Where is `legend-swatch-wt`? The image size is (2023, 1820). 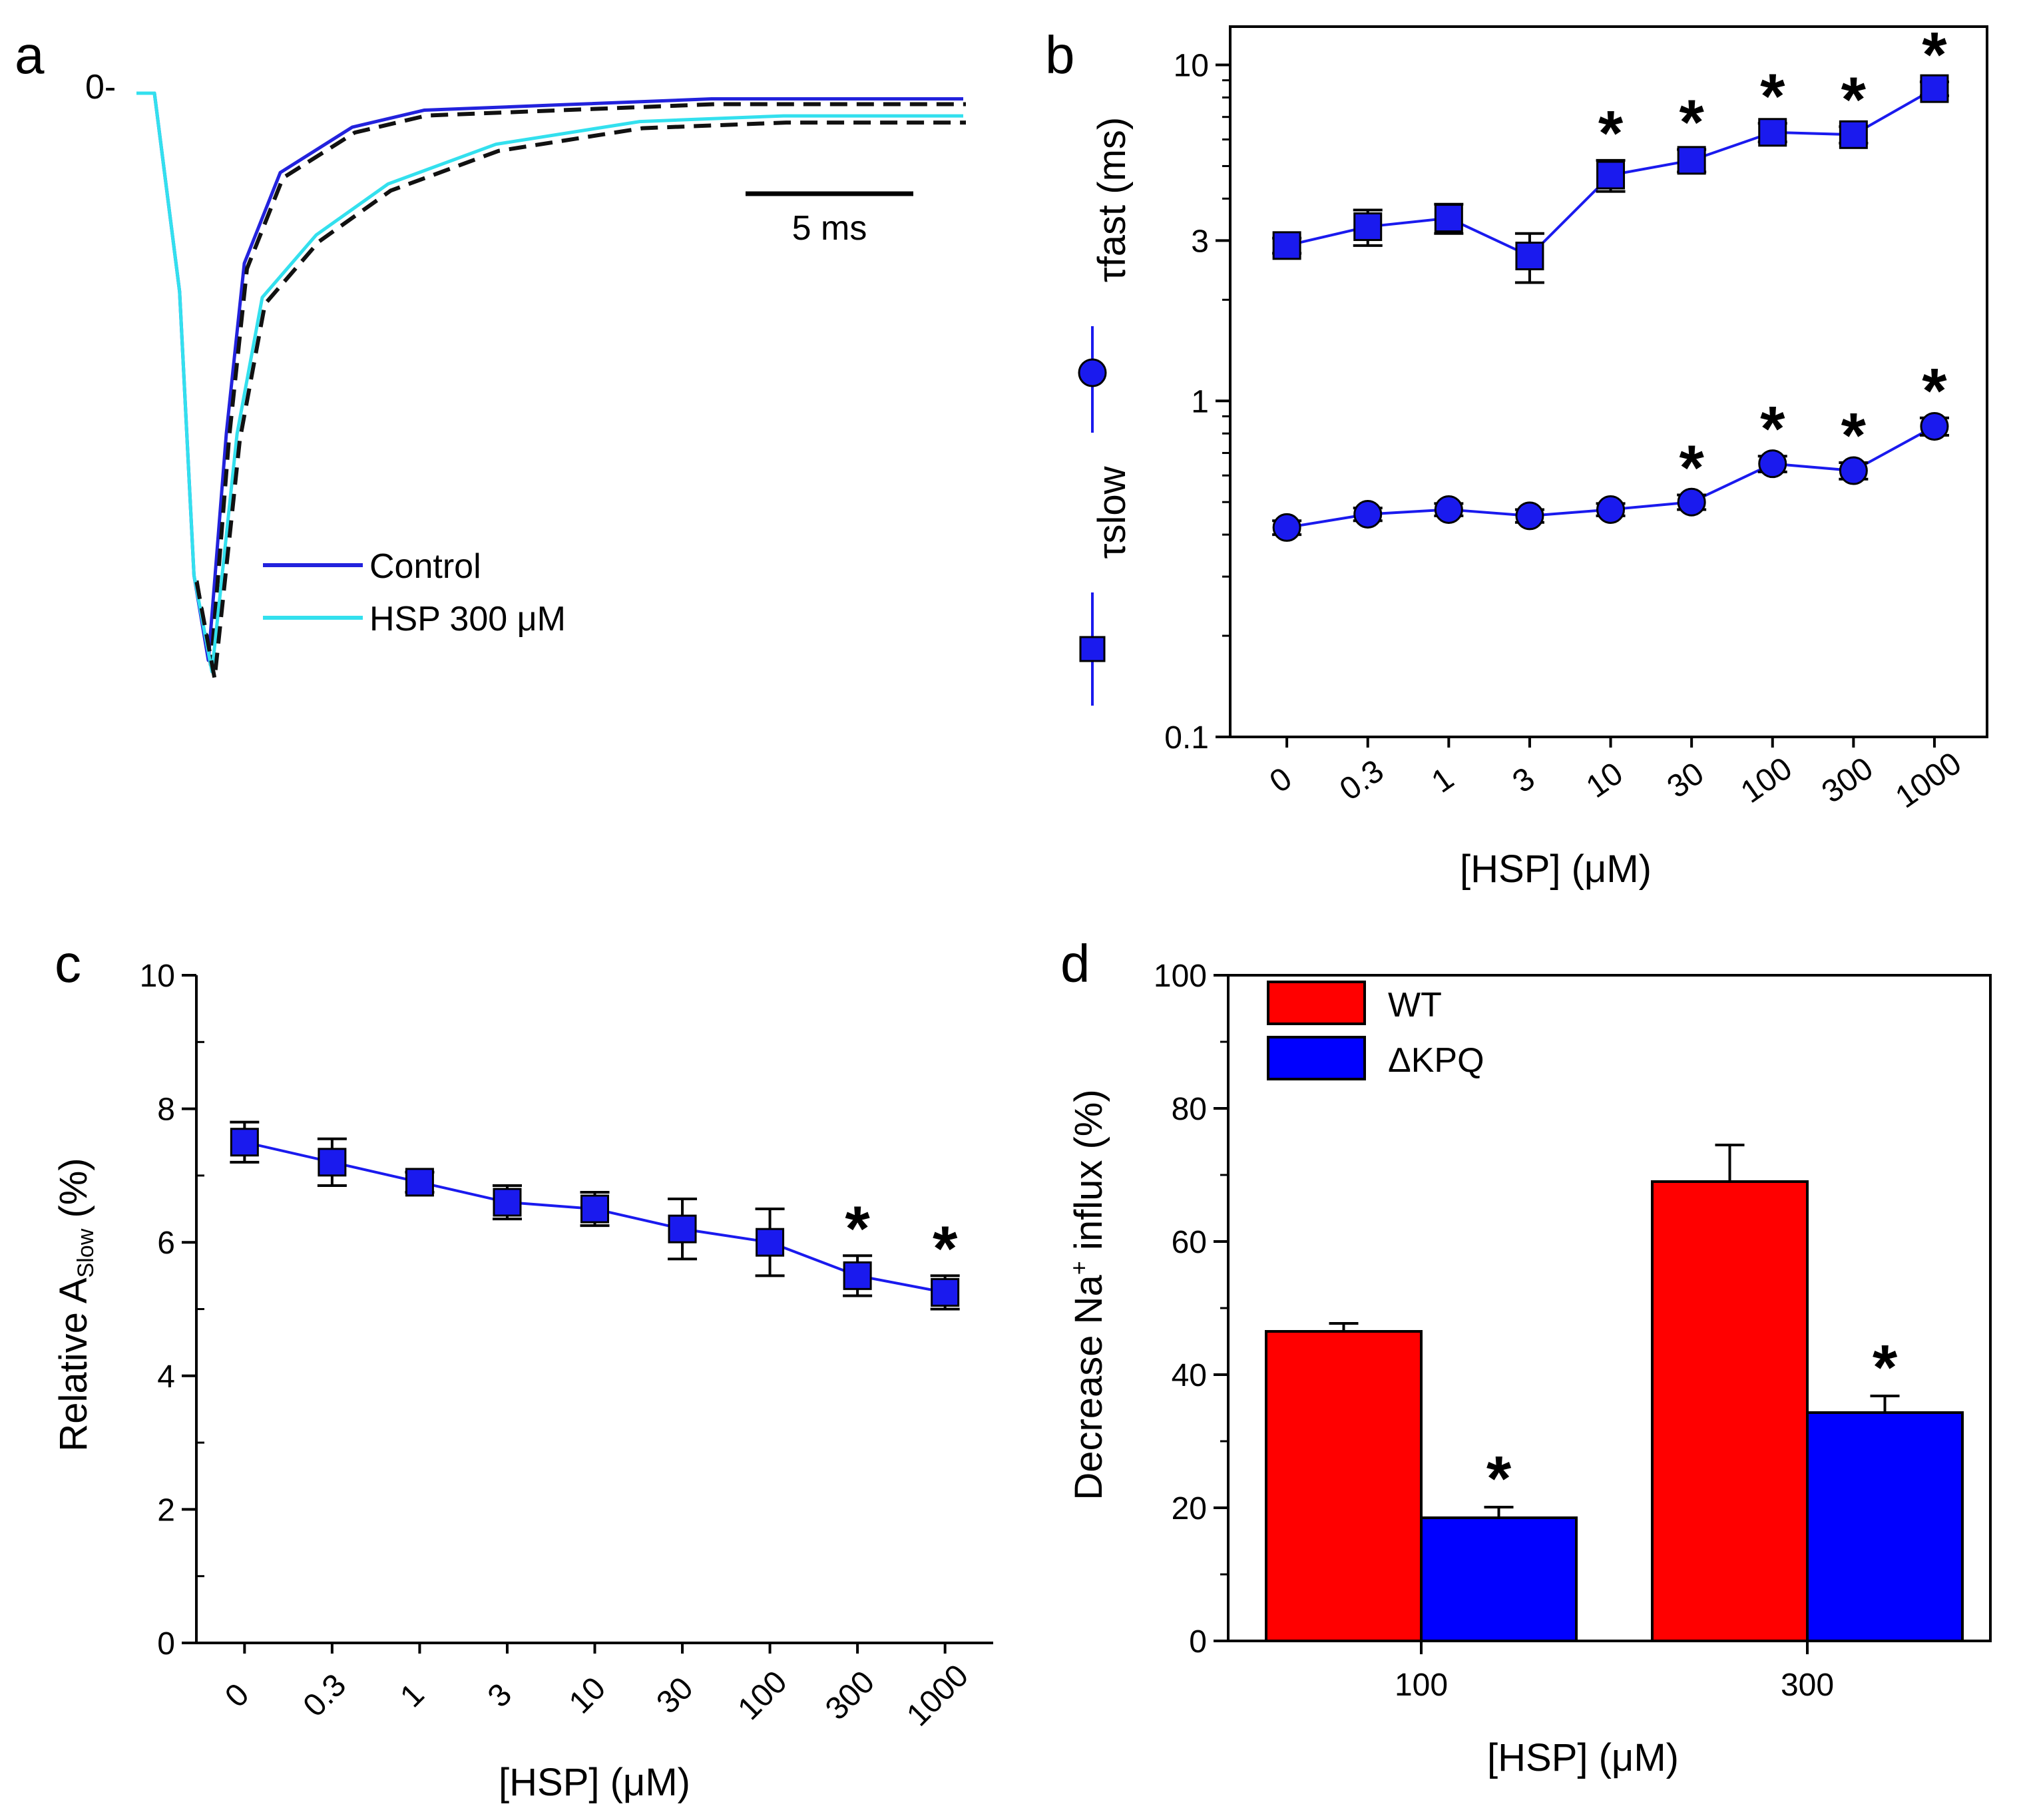
legend-swatch-wt is located at coordinates (1316, 1003).